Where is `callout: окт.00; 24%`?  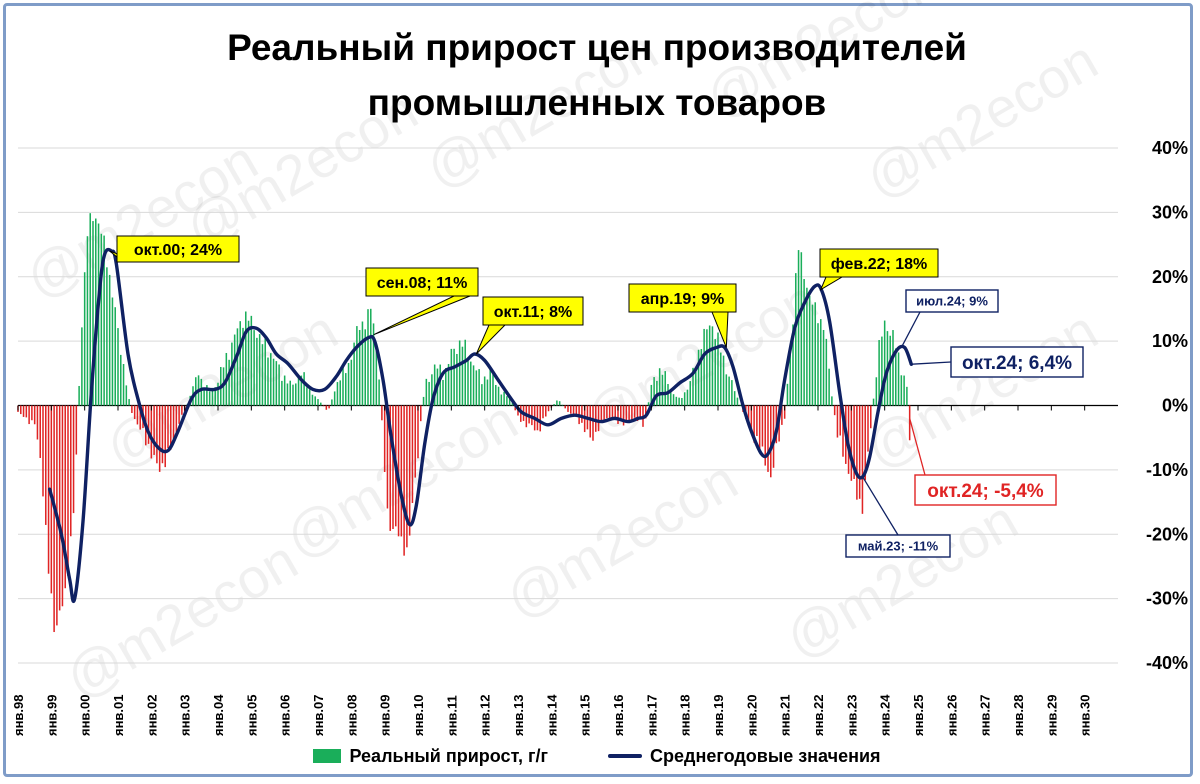 callout: окт.00; 24% is located at coordinates (174, 249).